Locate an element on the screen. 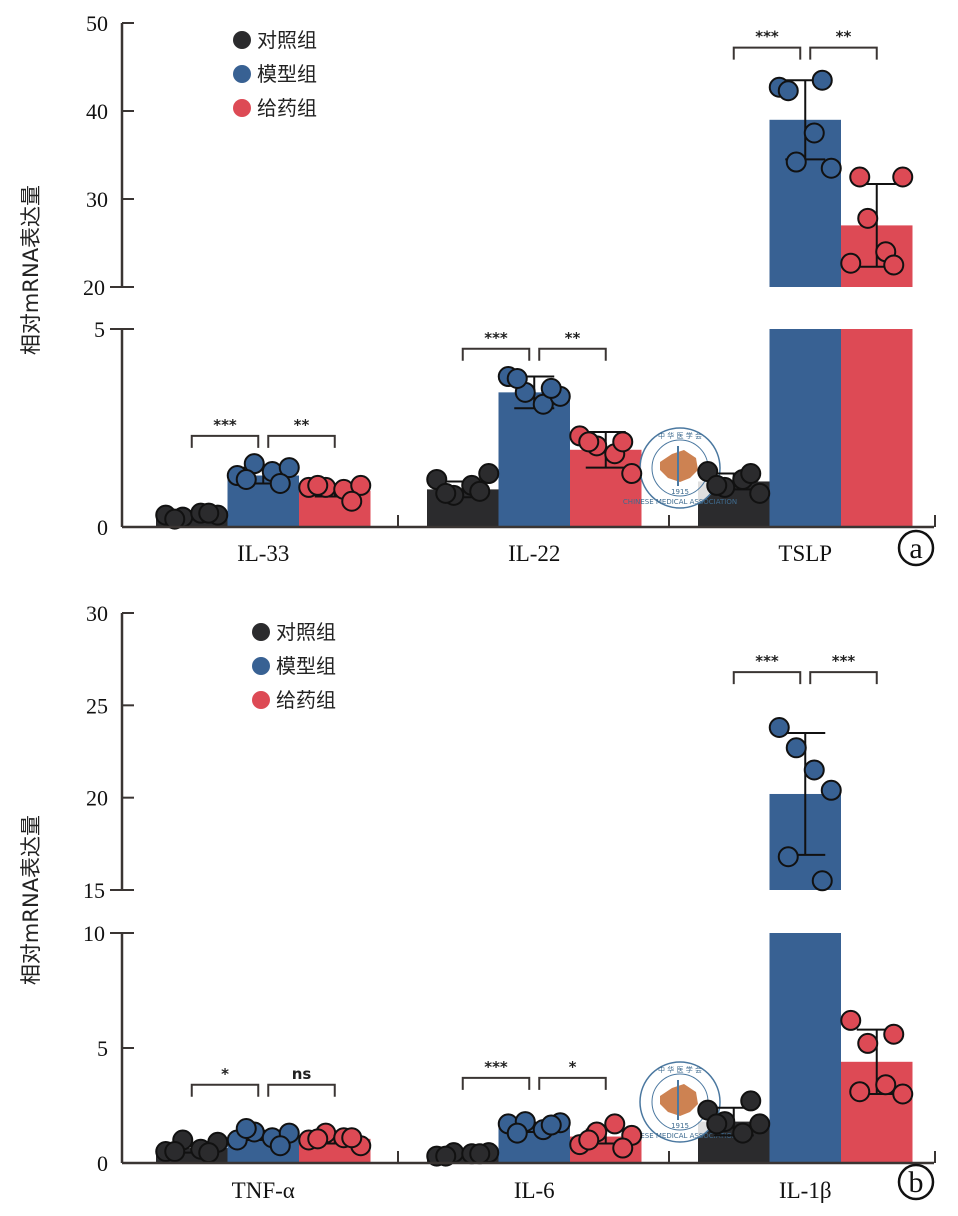 Image resolution: width=958 pixels, height=1216 pixels. chinese-medical-association-watermark: 中 华 医 学 会 1915 CHINESE MEDICAL ASSOCIATION is located at coordinates (680, 1102).